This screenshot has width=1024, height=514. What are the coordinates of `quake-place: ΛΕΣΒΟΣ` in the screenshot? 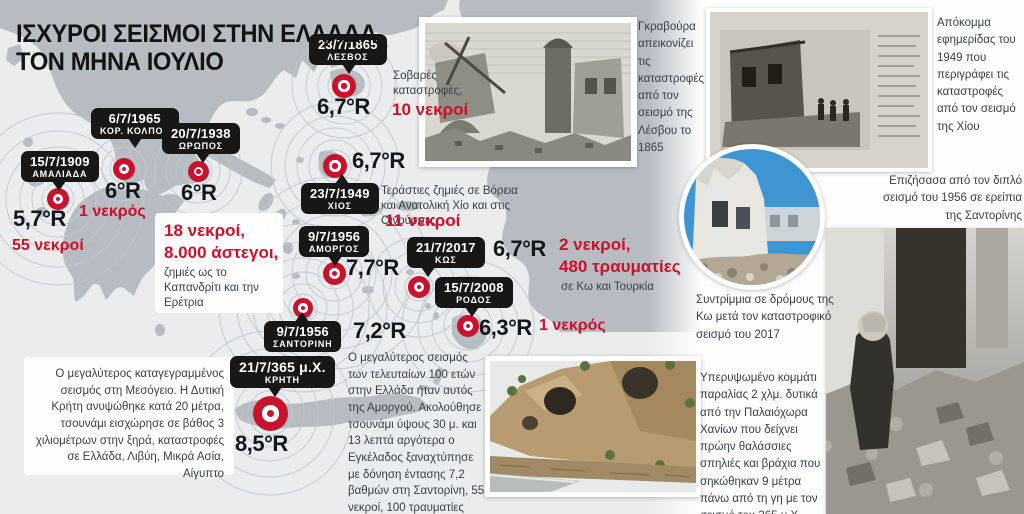 It's located at (348, 56).